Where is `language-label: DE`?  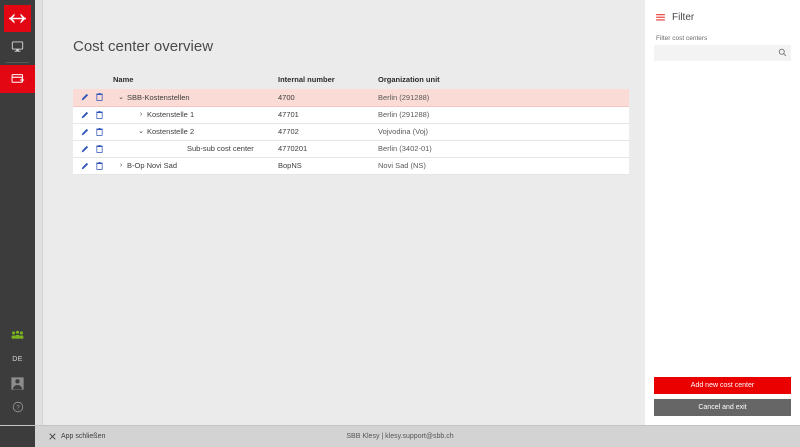
language-label: DE is located at coordinates (17, 359).